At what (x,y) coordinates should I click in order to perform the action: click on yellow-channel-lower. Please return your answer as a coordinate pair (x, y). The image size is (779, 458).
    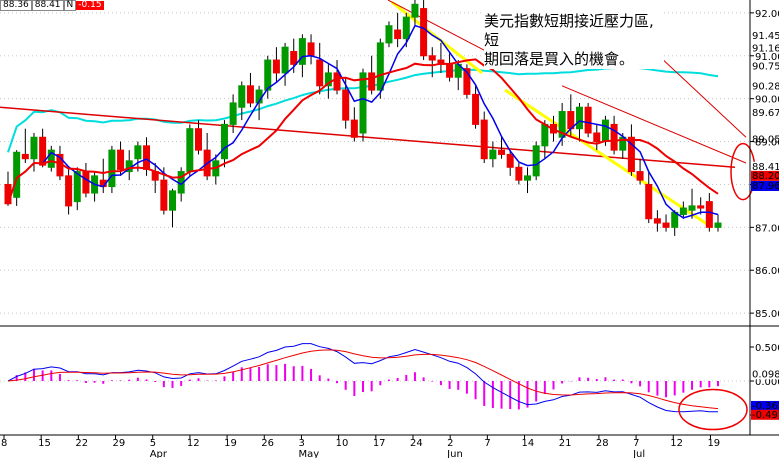
    Looking at the image, I should click on (608, 158).